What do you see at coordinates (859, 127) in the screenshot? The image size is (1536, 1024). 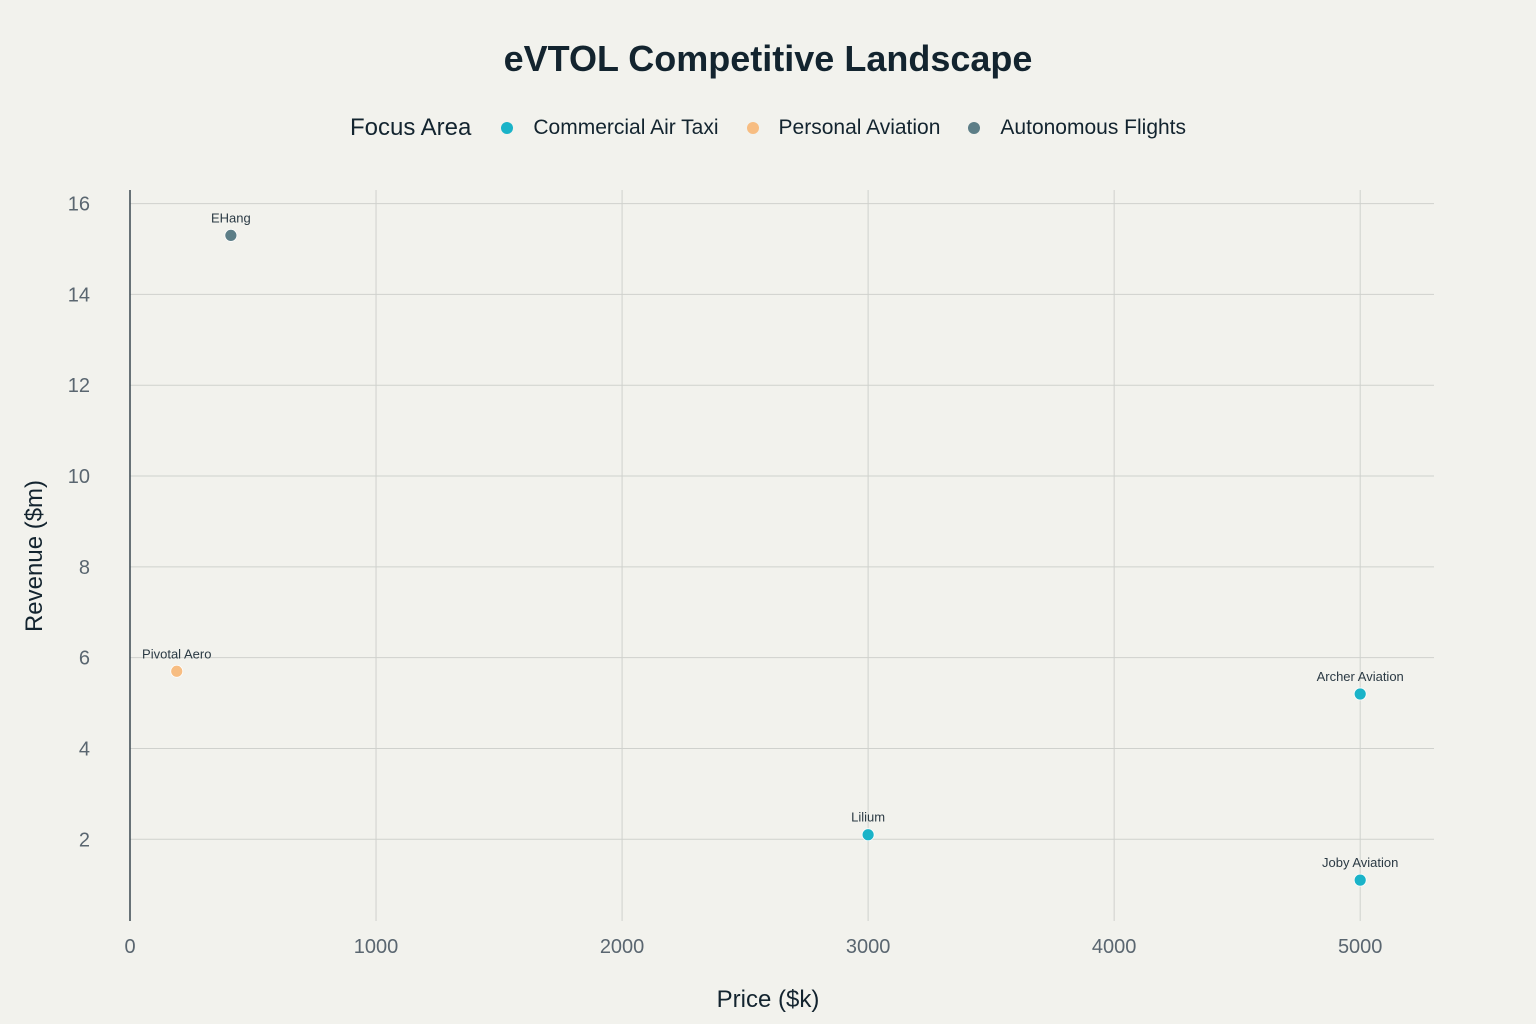 I see `legend-label: Personal Aviation` at bounding box center [859, 127].